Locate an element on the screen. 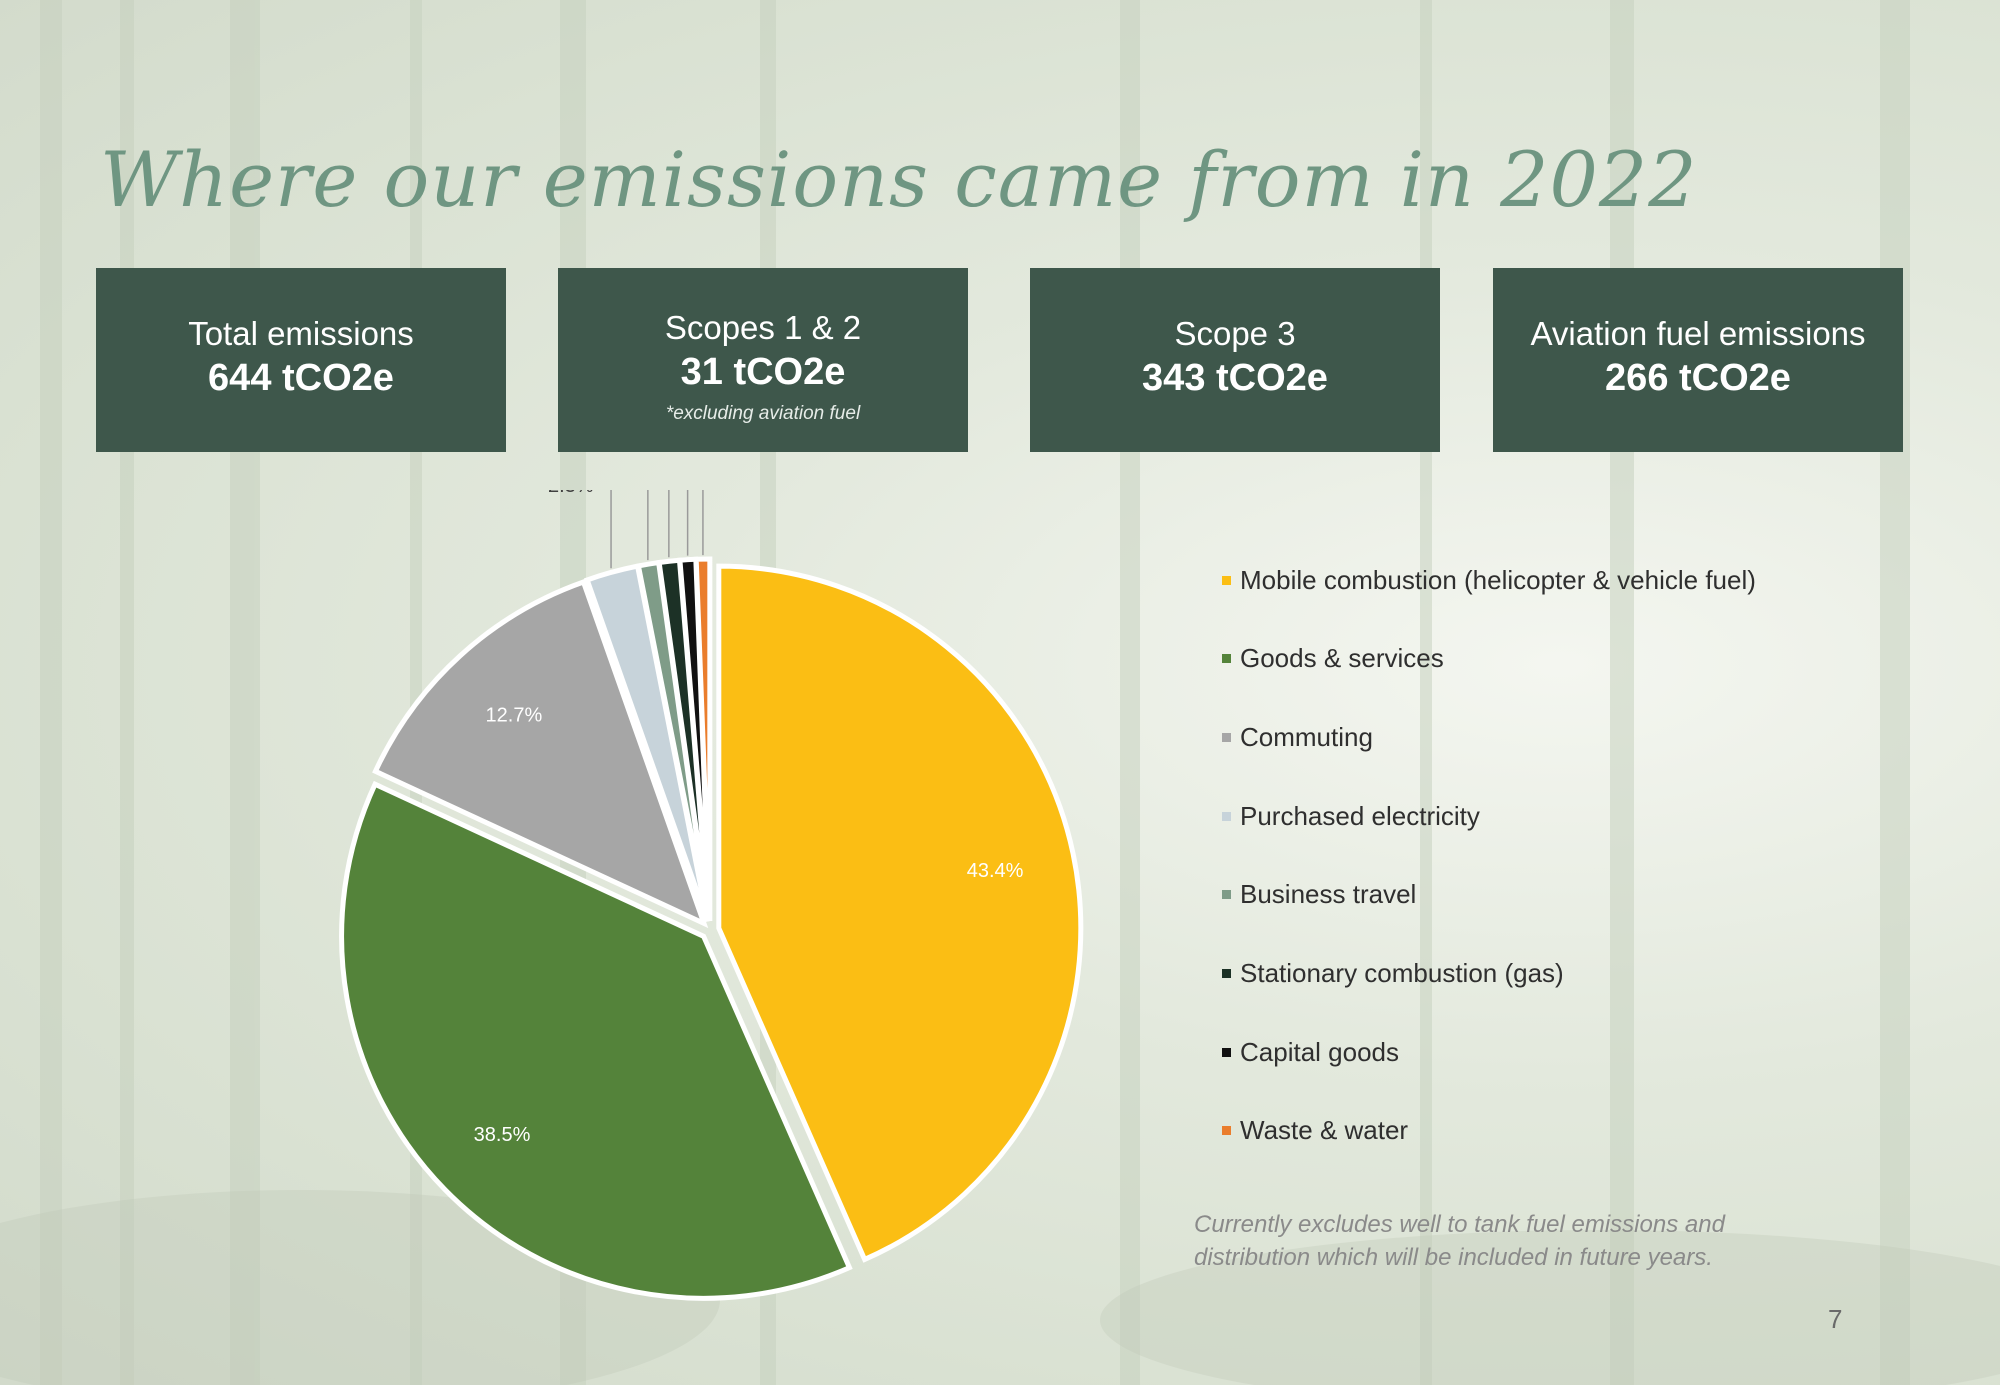 This screenshot has height=1385, width=2000. legend-item: Capital goods is located at coordinates (1310, 1052).